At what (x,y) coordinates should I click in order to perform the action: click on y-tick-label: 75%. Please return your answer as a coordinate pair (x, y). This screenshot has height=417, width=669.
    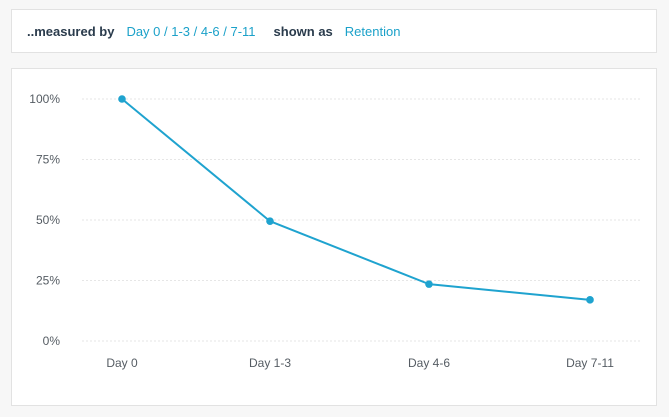
    Looking at the image, I should click on (48, 160).